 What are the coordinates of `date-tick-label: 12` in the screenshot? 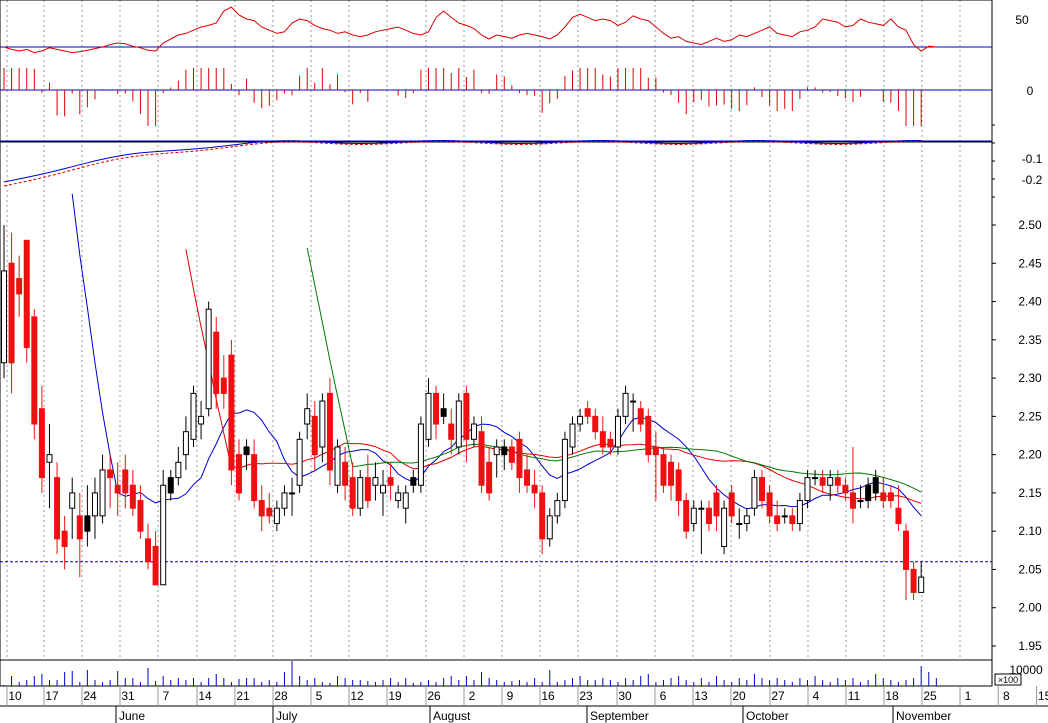 It's located at (357, 696).